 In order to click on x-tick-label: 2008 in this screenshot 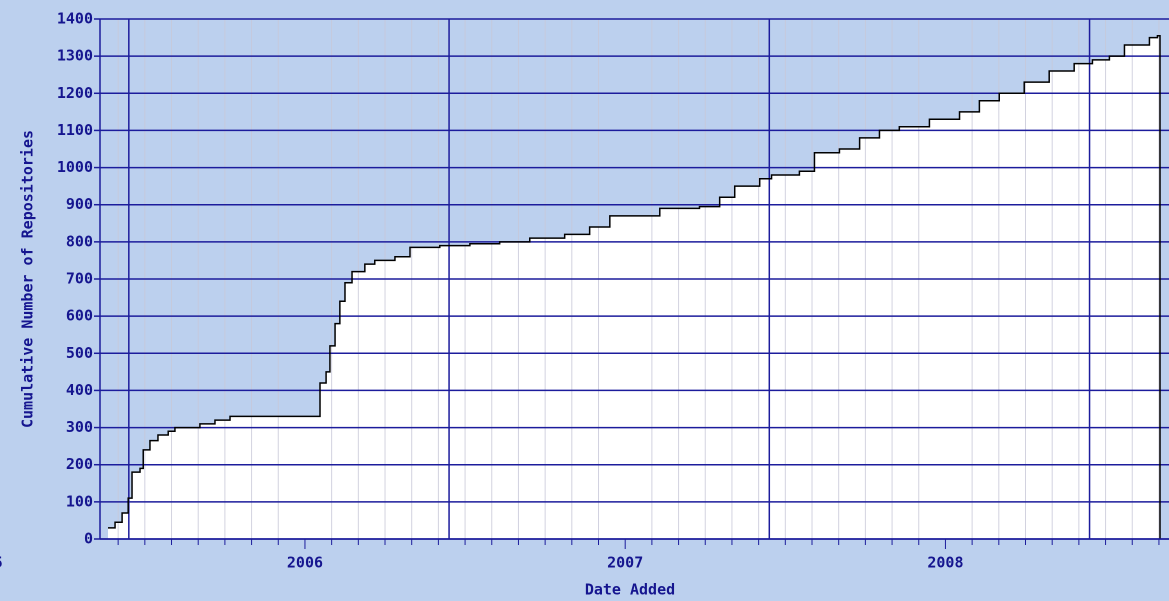, I will do `click(945, 563)`.